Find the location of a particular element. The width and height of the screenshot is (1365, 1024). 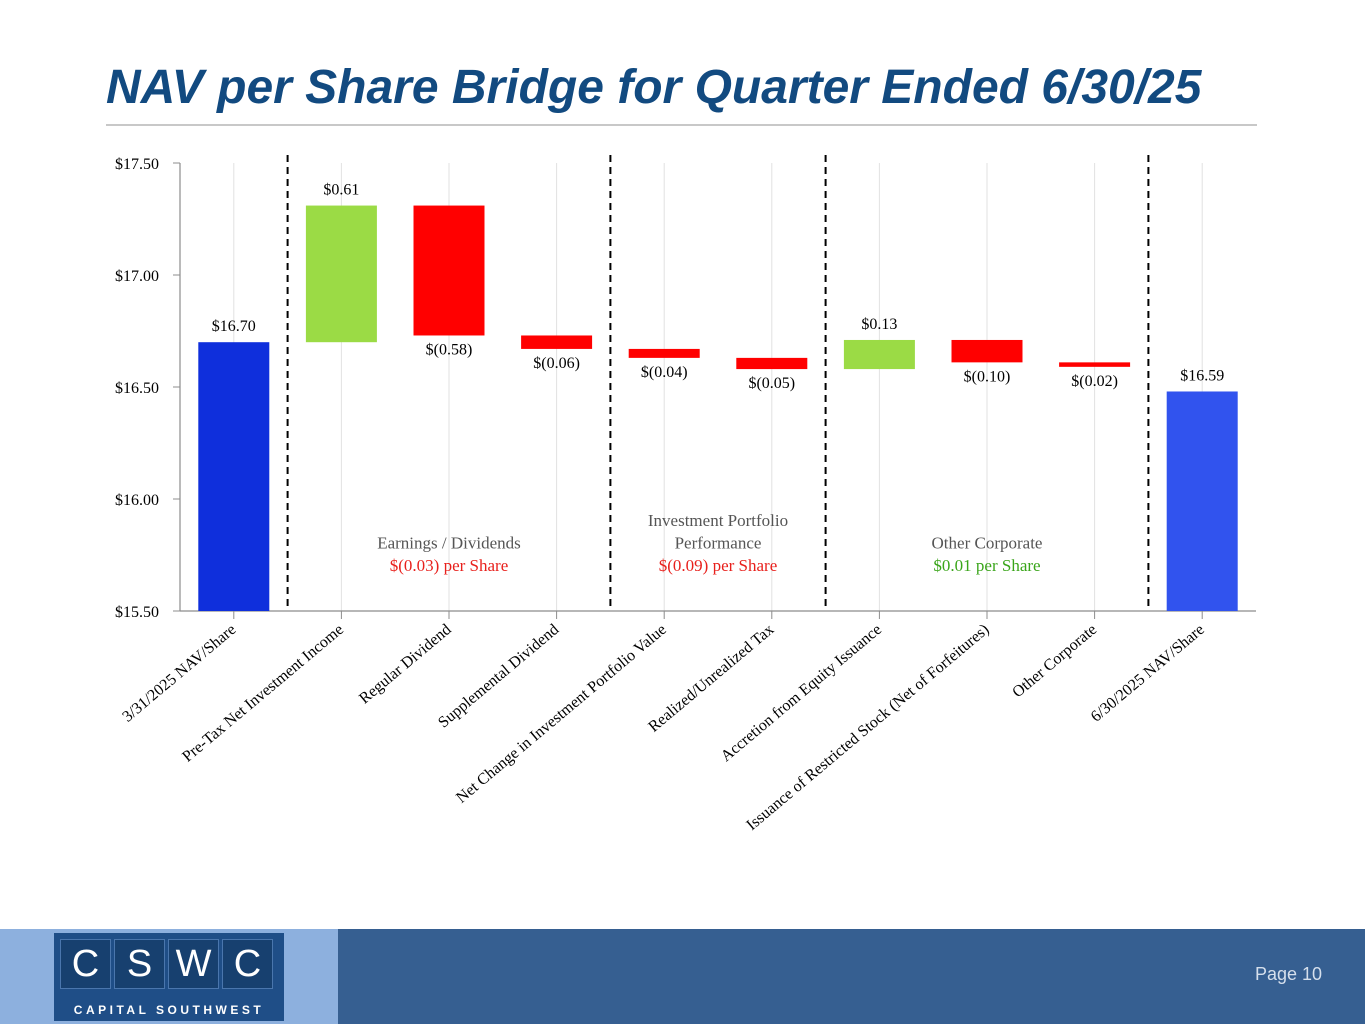

logo-letter: S is located at coordinates (139, 964).